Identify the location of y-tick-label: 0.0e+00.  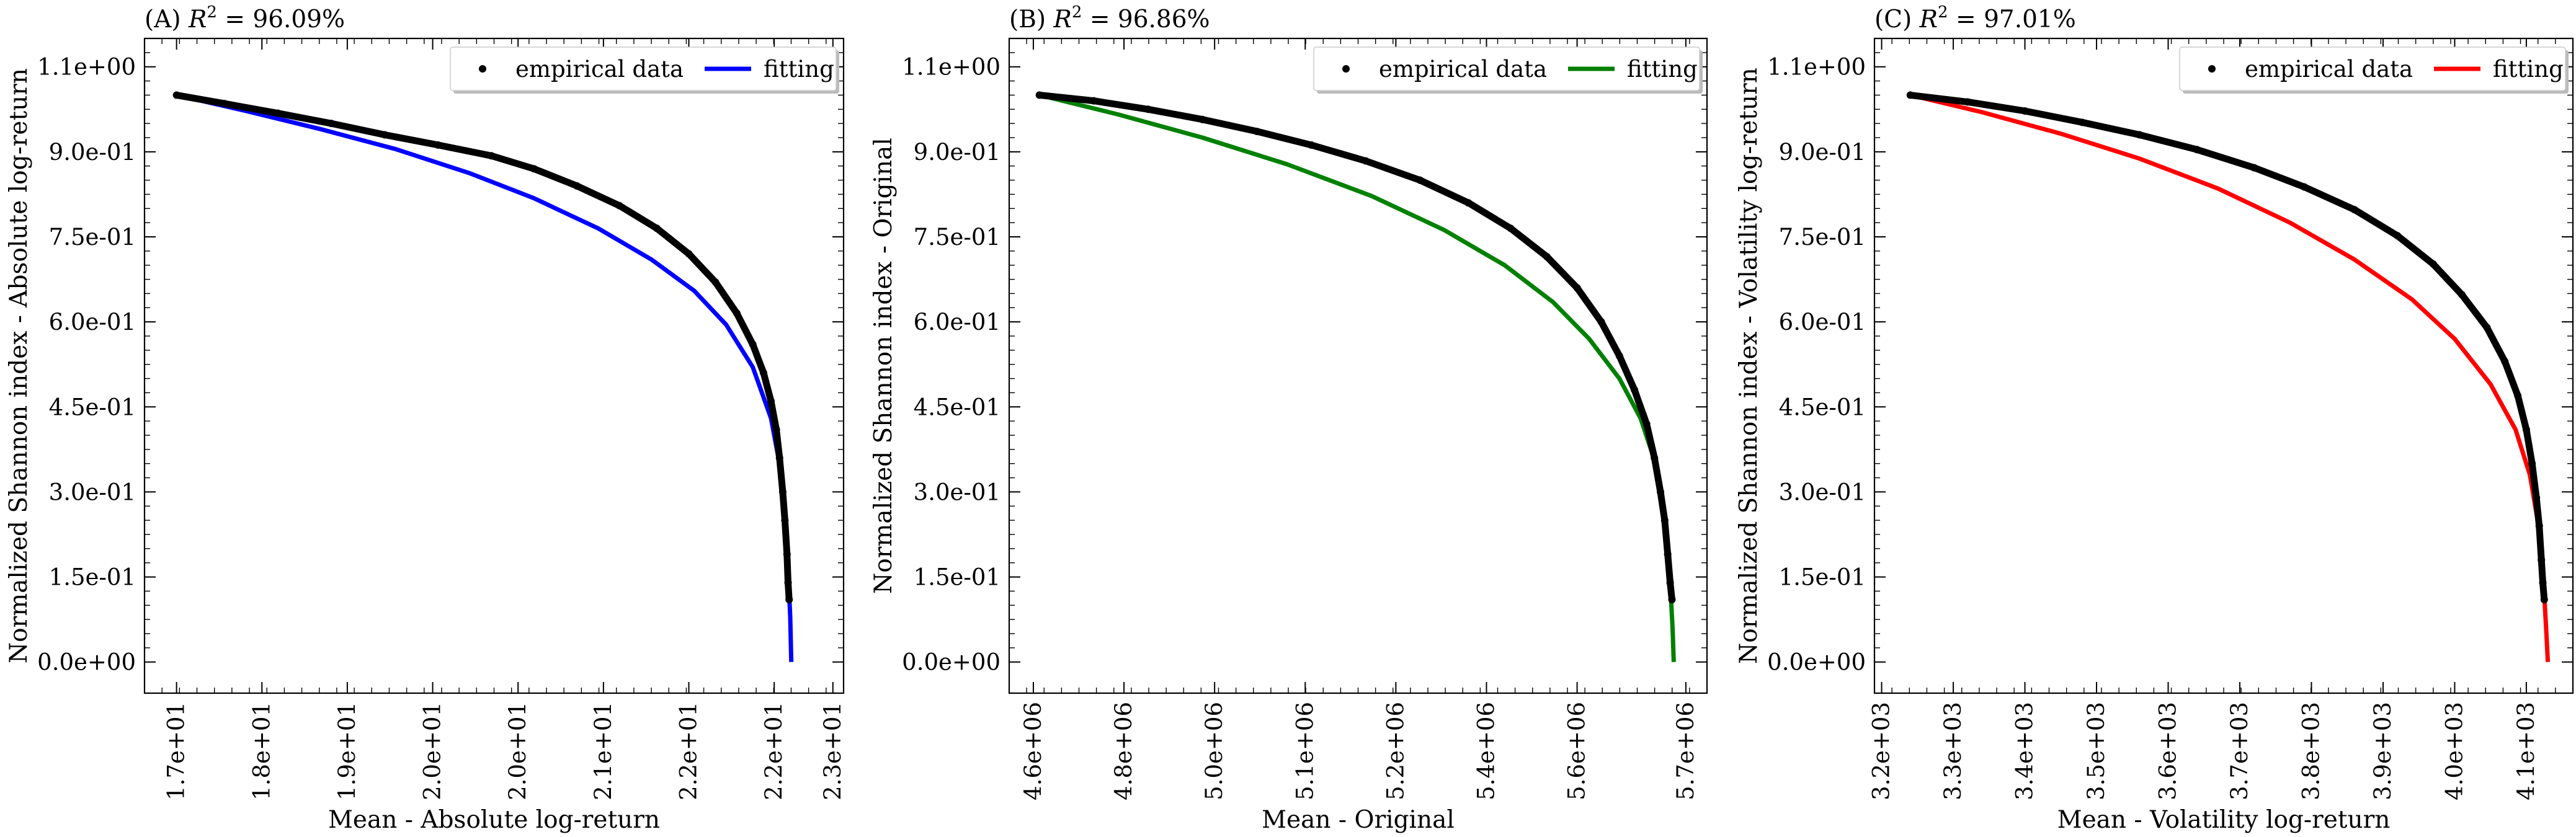
(86, 662).